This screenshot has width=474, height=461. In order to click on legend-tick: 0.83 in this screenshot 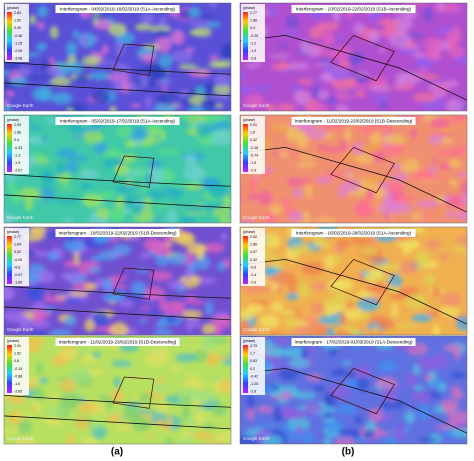, I will do `click(253, 361)`.